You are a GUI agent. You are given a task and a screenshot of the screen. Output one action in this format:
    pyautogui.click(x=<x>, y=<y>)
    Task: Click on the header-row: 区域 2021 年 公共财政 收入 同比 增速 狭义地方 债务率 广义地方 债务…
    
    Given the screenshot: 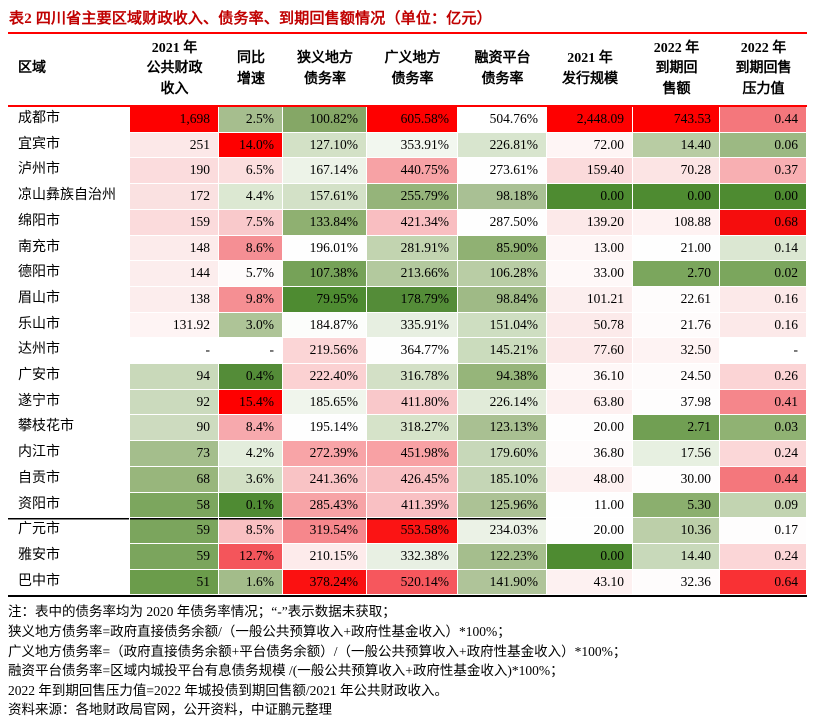 What is the action you would take?
    pyautogui.click(x=407, y=70)
    